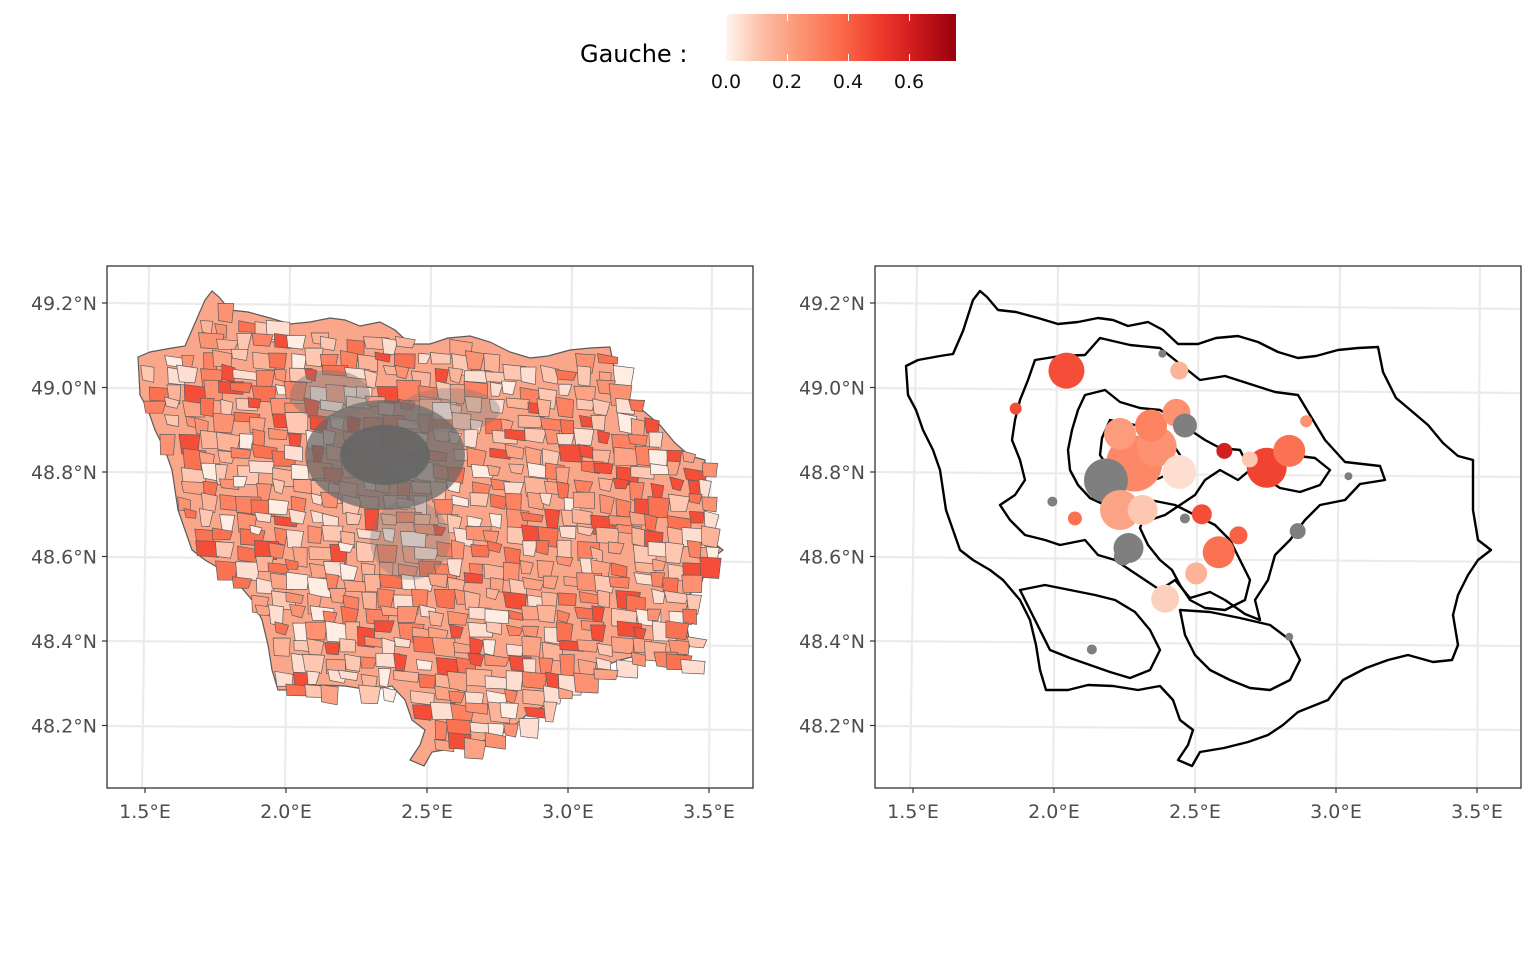 Image resolution: width=1536 pixels, height=979 pixels. Describe the element at coordinates (913, 812) in the screenshot. I see `x-tick-label: 1.5°E` at that location.